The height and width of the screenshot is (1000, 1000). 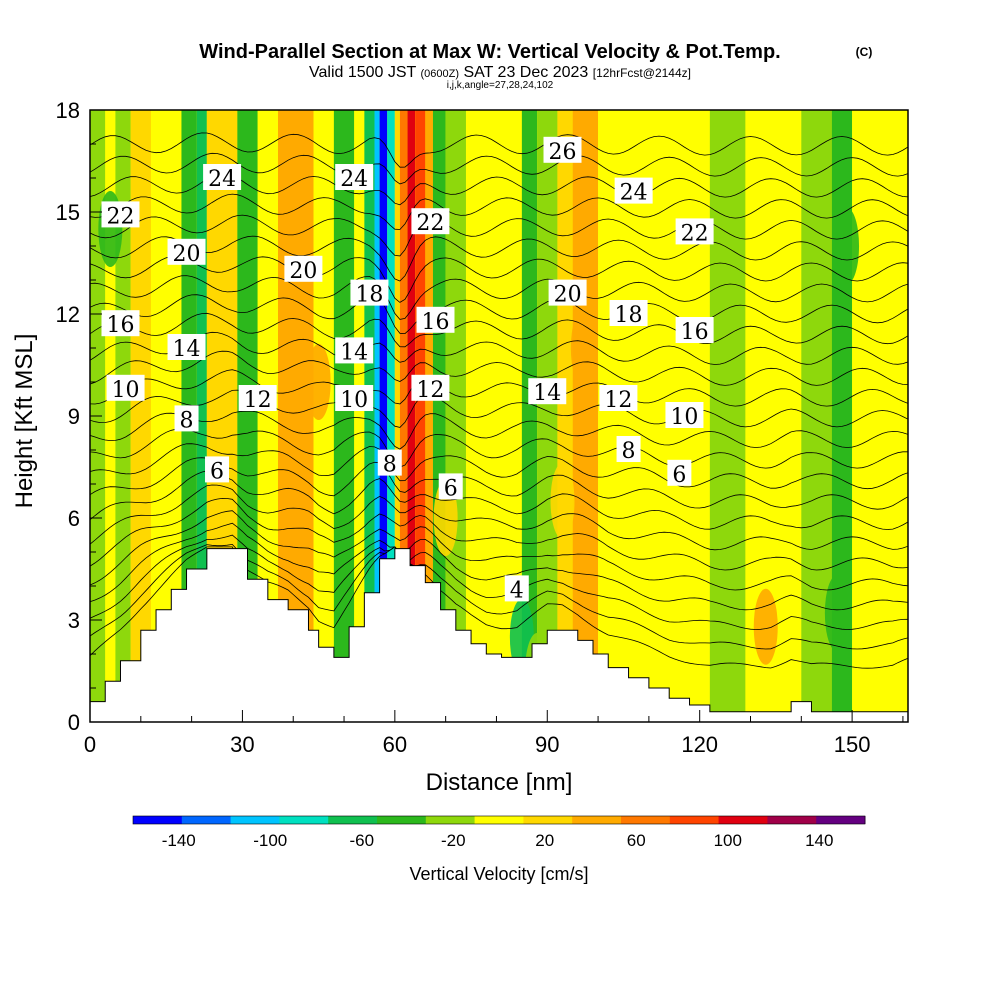 What do you see at coordinates (74, 416) in the screenshot?
I see `y-tick-label: 9` at bounding box center [74, 416].